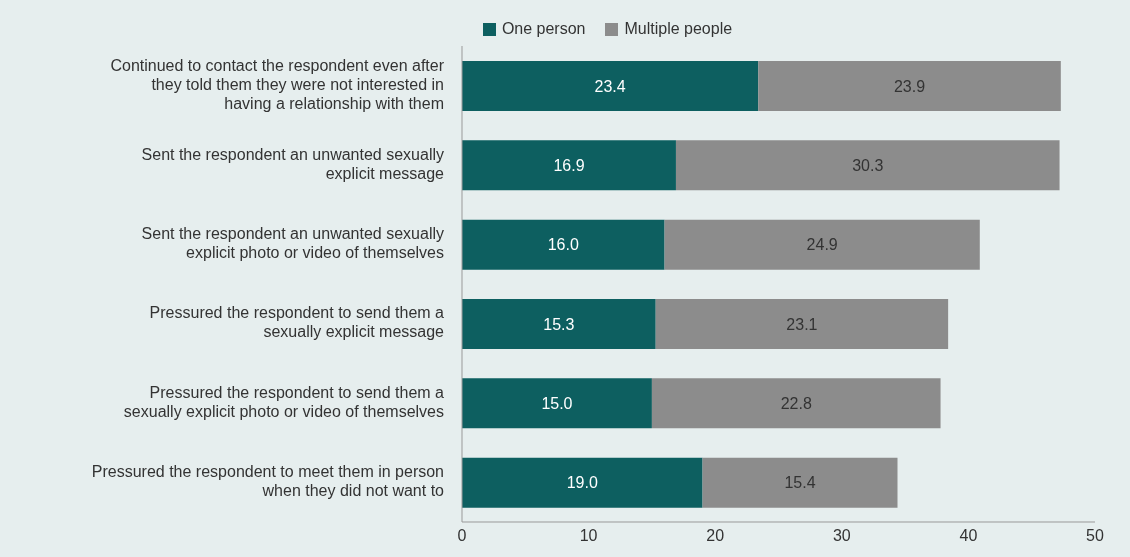  I want to click on data-label: 22.8, so click(796, 404).